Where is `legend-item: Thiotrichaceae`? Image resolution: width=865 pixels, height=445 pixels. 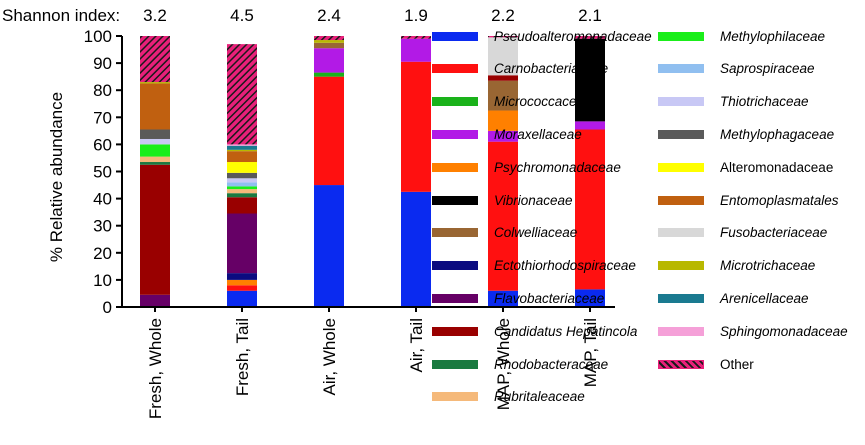
legend-item: Thiotrichaceae is located at coordinates (733, 102).